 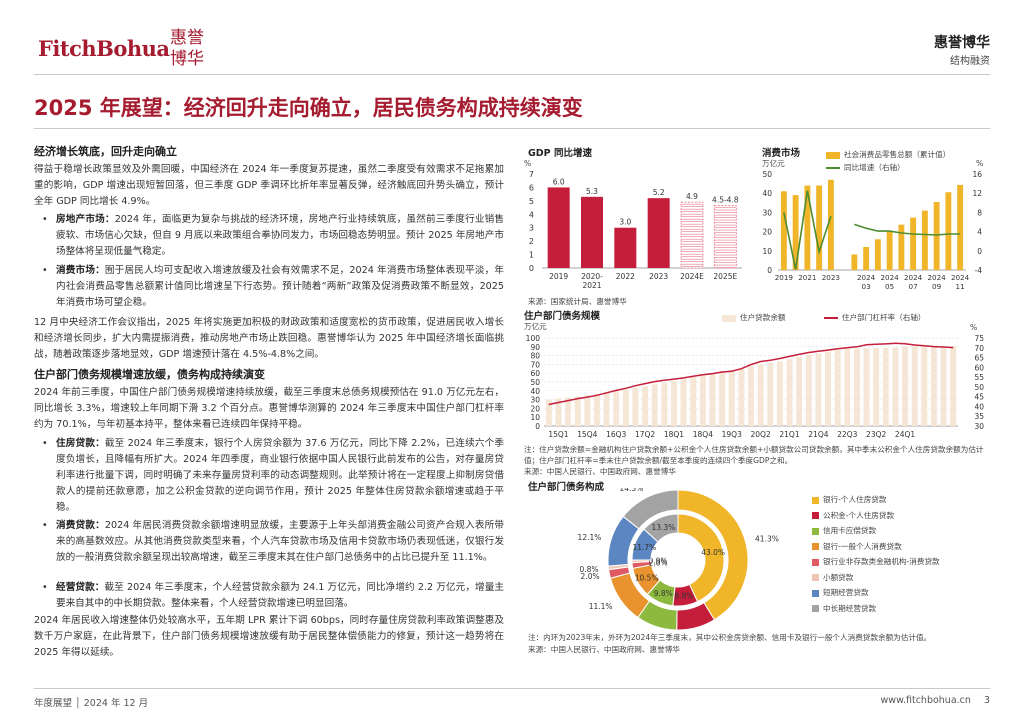 I want to click on consumption-unit-left: 万亿元, so click(x=773, y=163).